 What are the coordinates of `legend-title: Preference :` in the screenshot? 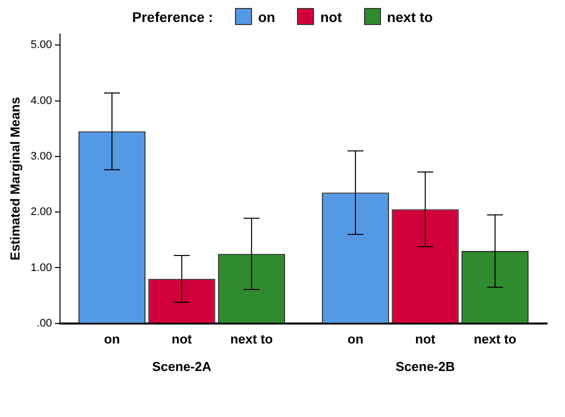 It's located at (173, 16).